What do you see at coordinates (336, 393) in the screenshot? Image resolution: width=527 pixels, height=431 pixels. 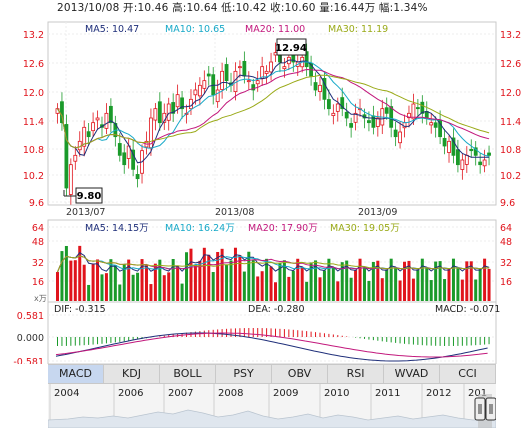 I see `timeline-year-label: 2010` at bounding box center [336, 393].